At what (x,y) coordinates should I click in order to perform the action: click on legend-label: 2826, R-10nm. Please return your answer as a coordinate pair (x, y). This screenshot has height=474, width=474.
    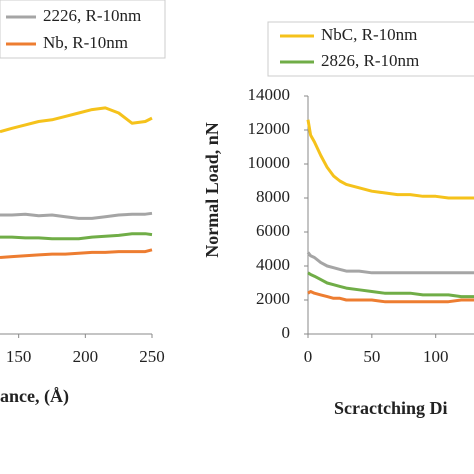
    Looking at the image, I should click on (370, 60).